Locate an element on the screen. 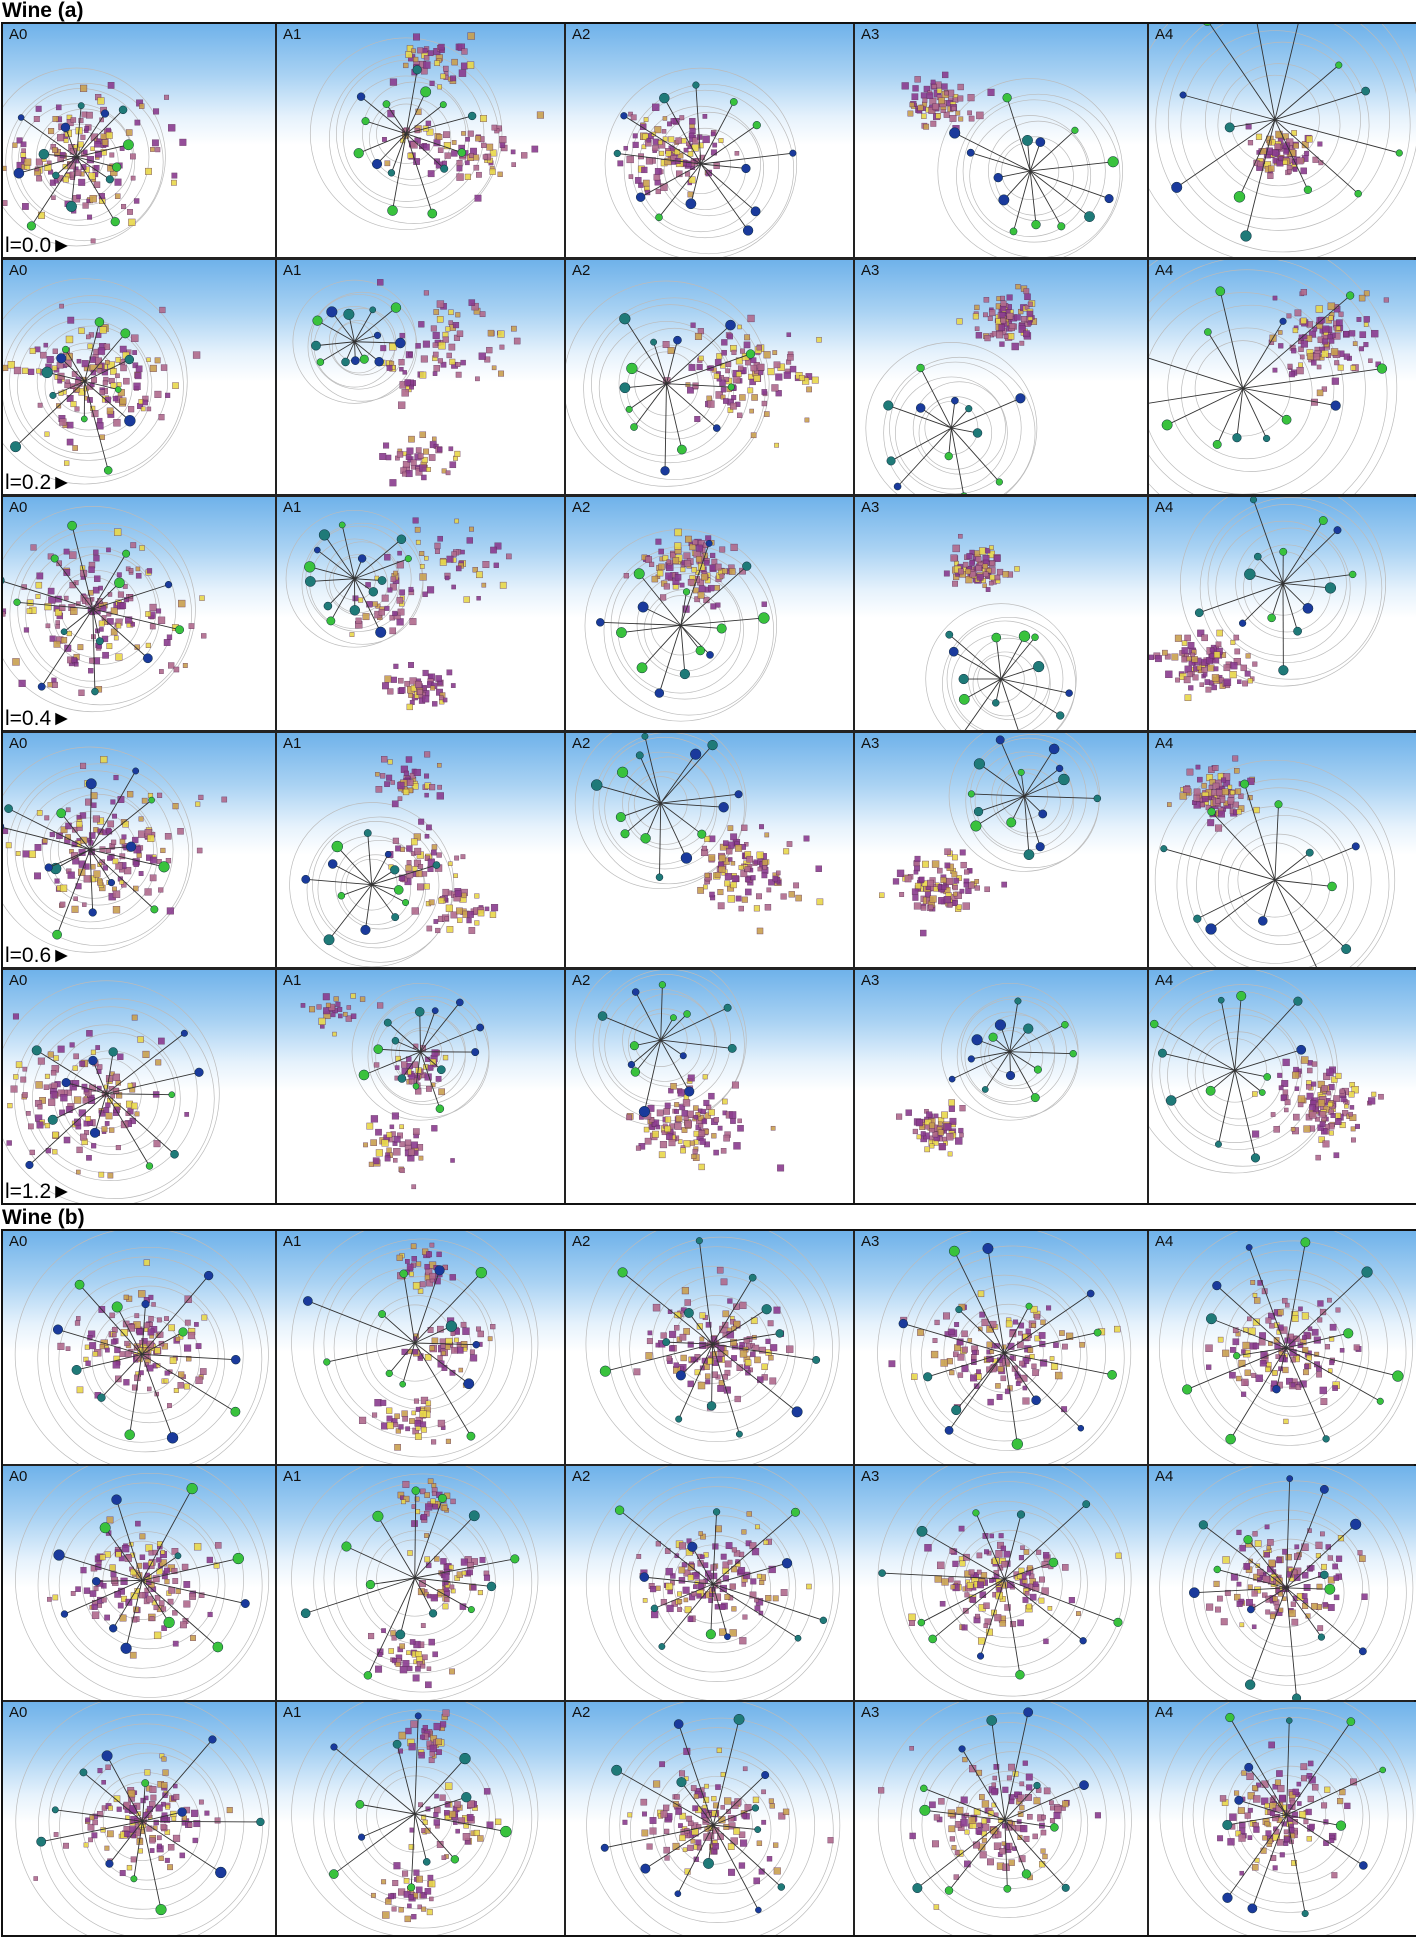 Image resolution: width=1416 pixels, height=1937 pixels. panel-label: A1 is located at coordinates (292, 34).